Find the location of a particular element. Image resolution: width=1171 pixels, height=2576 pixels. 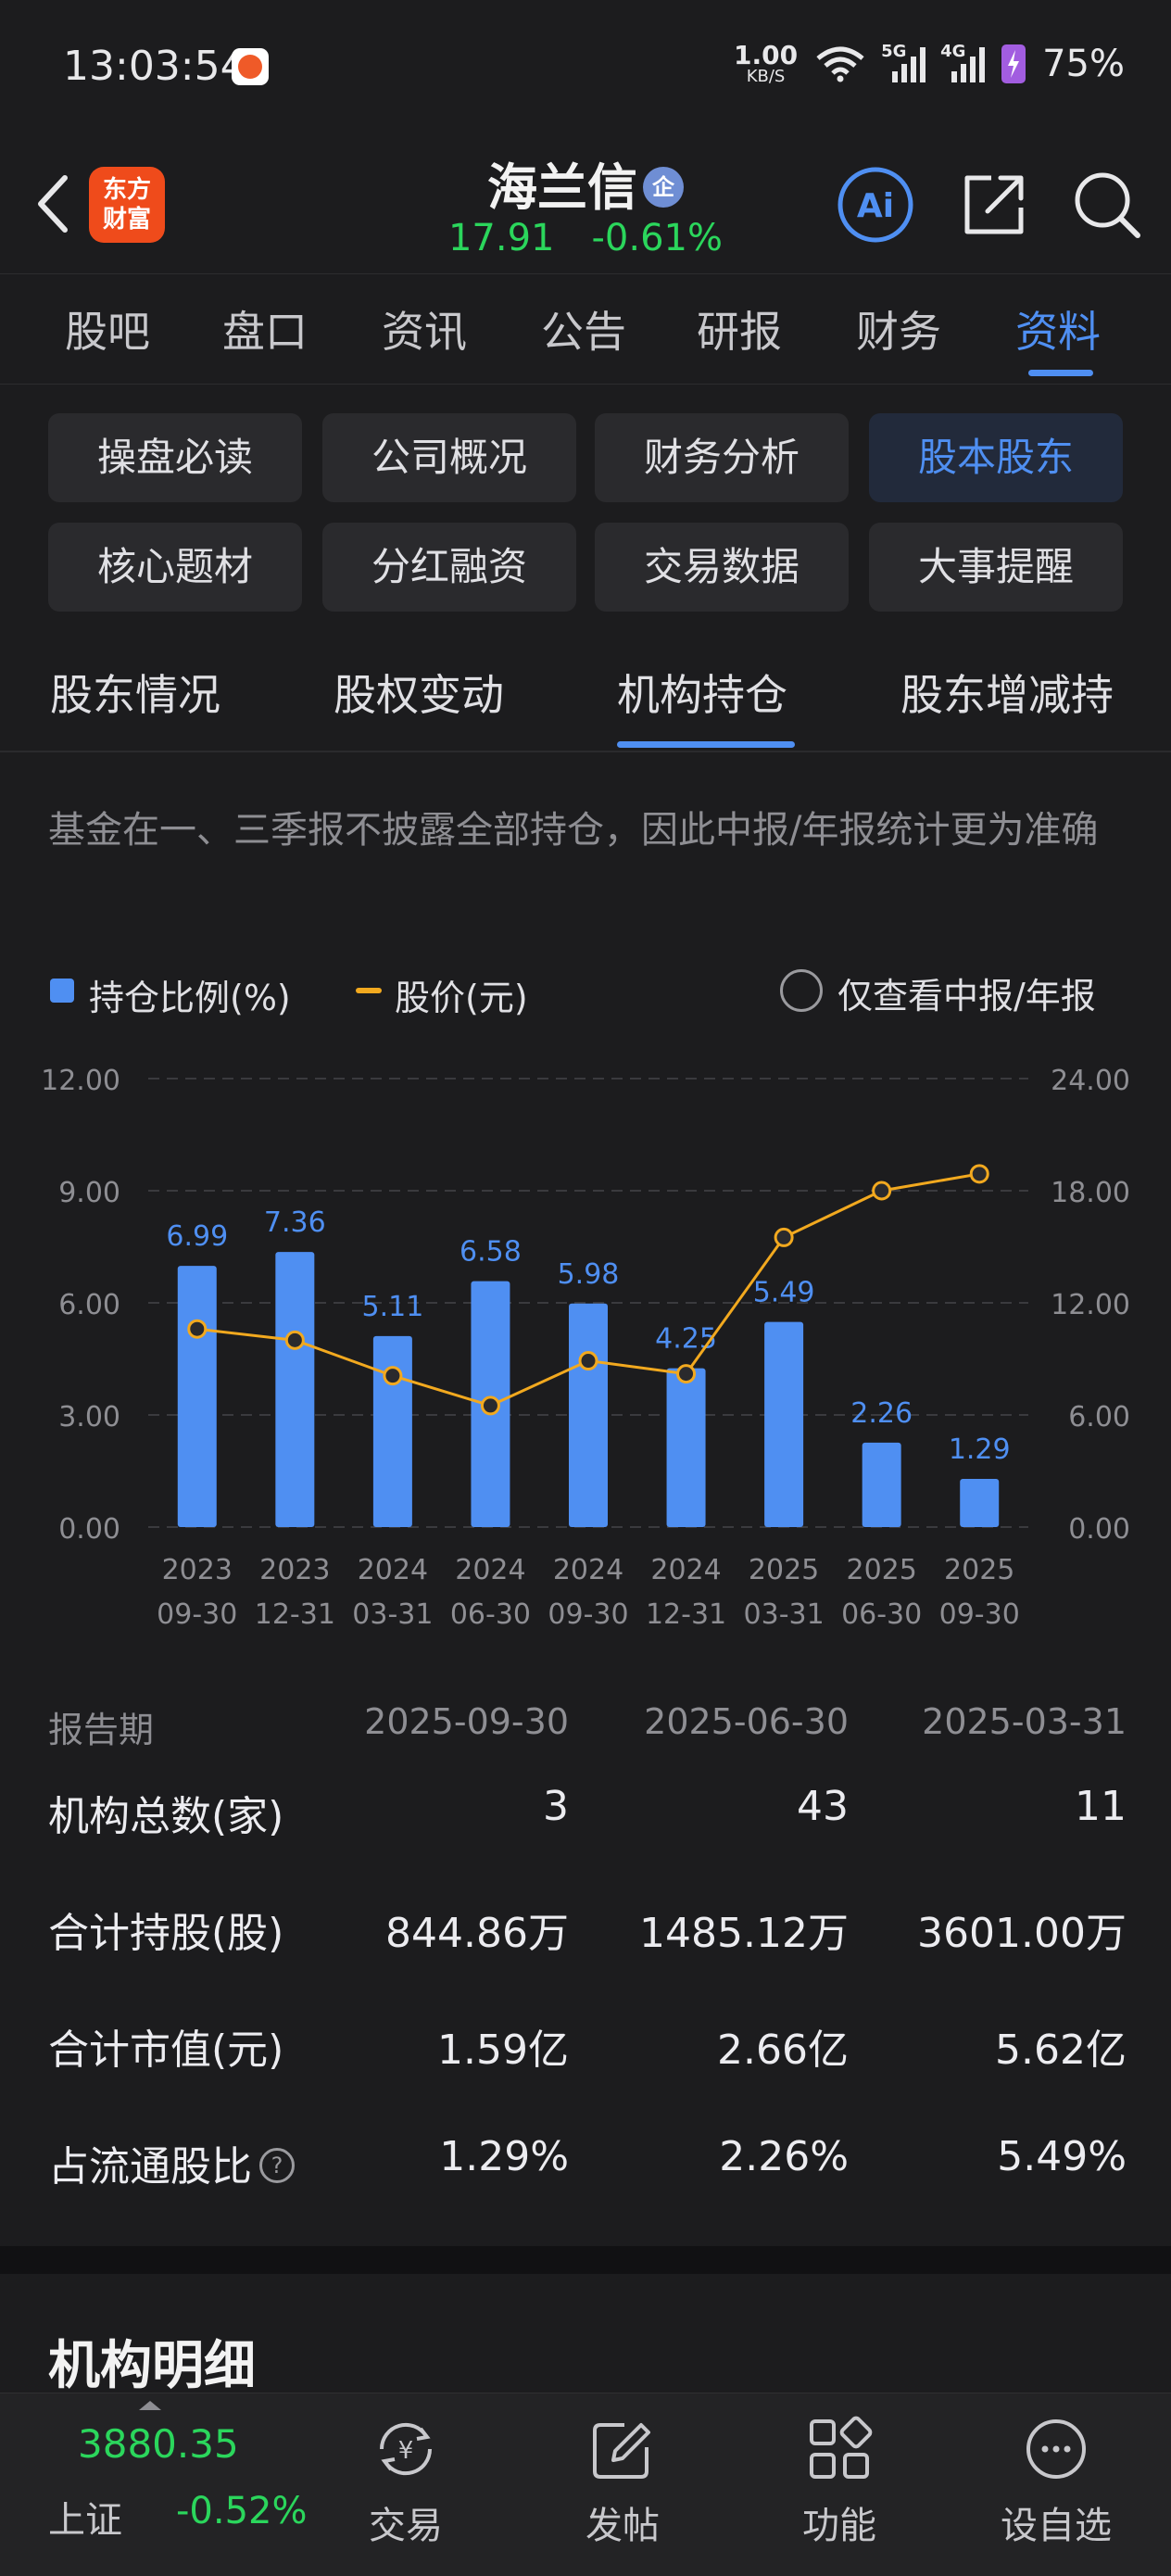

table-cell: 1.59亿 is located at coordinates (503, 2051).